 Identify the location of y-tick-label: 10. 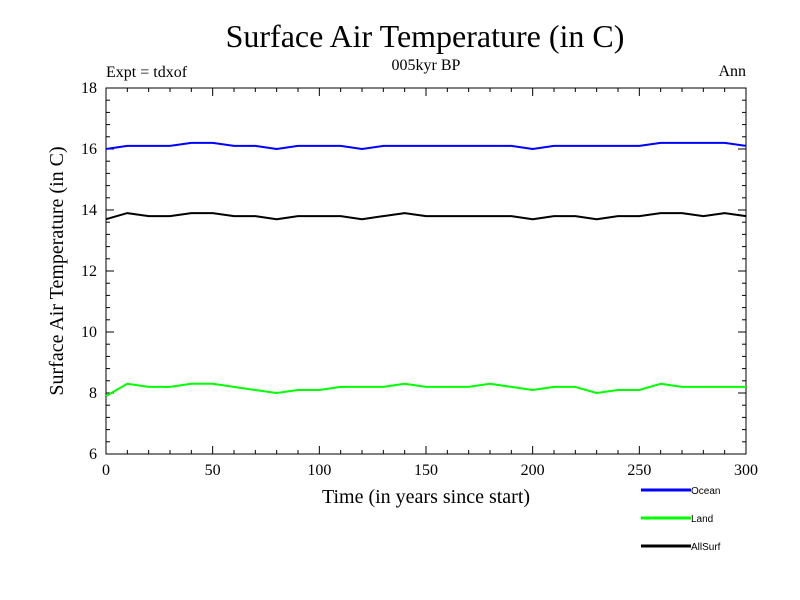
(89, 332).